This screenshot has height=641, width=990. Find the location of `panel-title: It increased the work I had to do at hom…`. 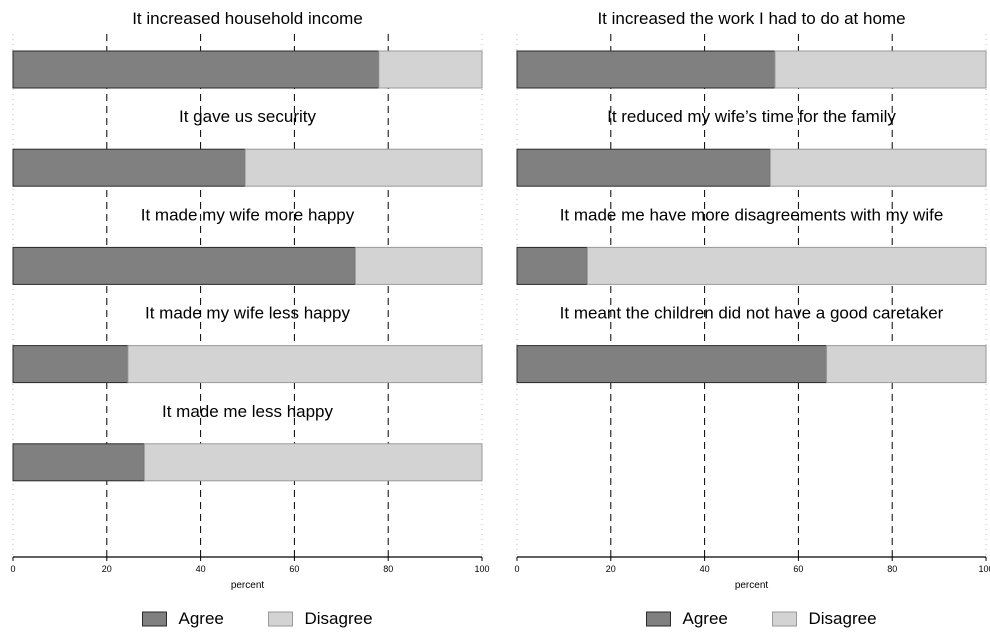

panel-title: It increased the work I had to do at hom… is located at coordinates (751, 18).